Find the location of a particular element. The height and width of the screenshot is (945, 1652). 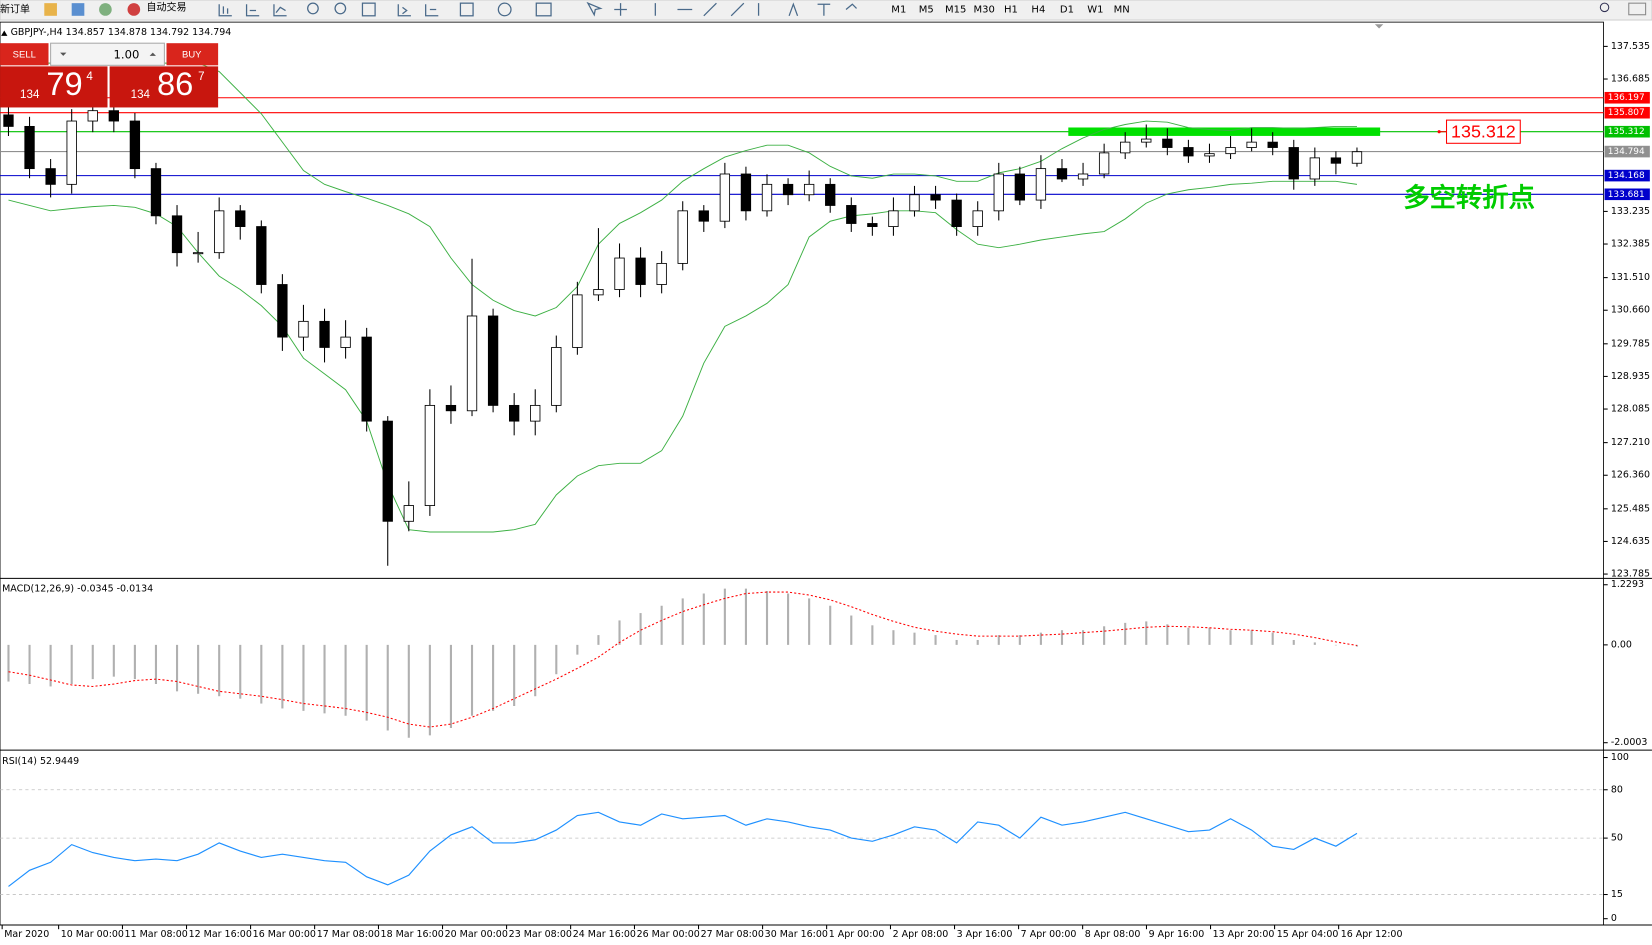

x-tick-label: 15 Apr 04:00 is located at coordinates (1308, 934).